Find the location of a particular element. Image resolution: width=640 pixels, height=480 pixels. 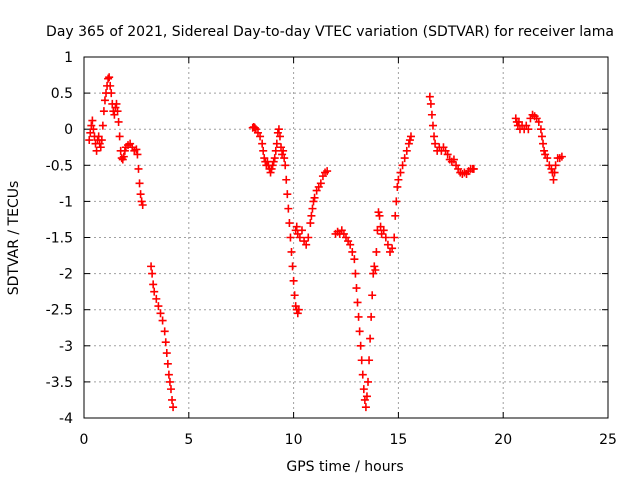

x-tick-label: 20 is located at coordinates (503, 440).